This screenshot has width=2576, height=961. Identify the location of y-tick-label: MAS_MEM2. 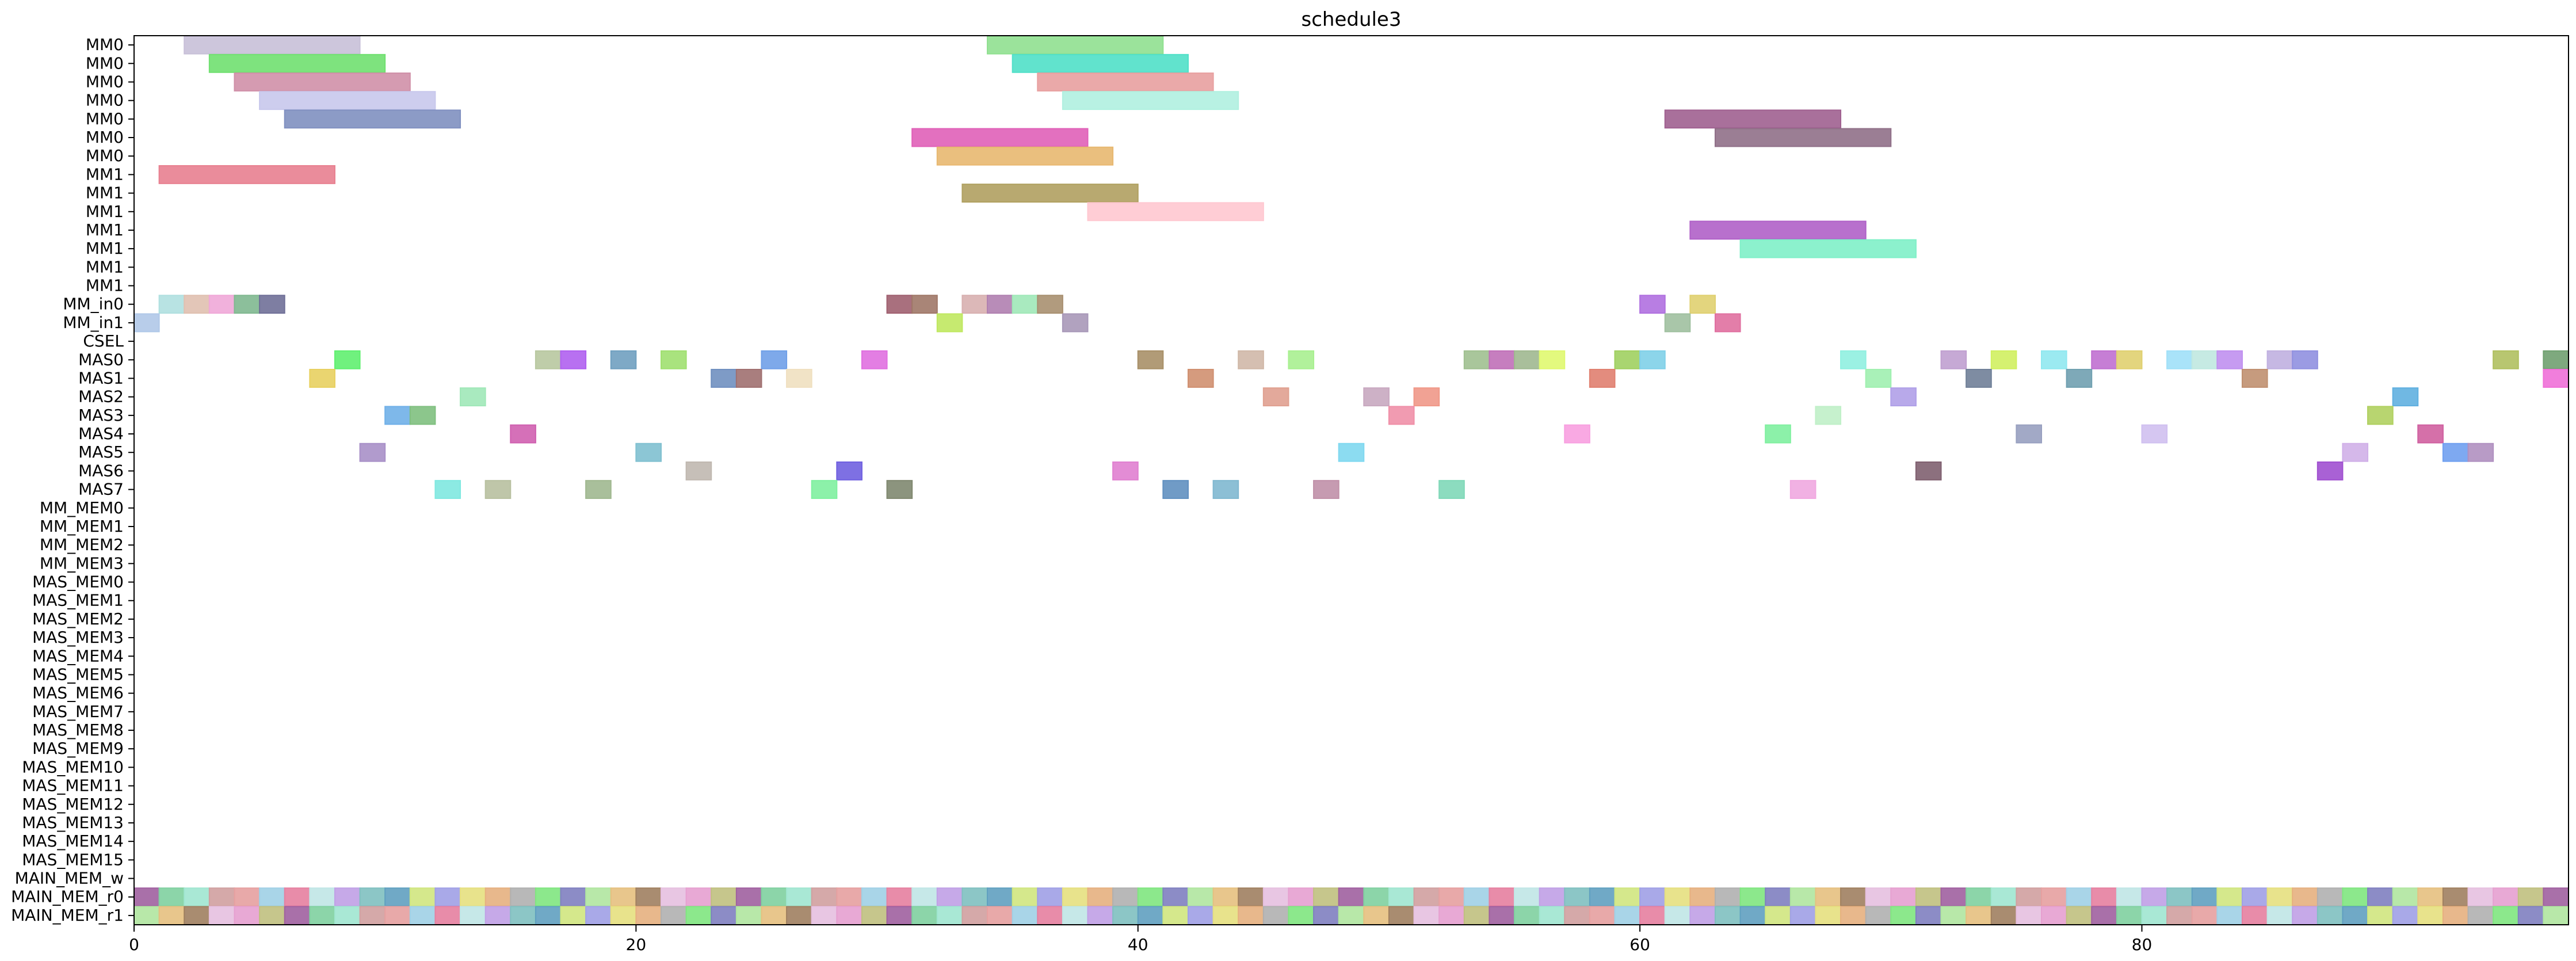
(78, 619).